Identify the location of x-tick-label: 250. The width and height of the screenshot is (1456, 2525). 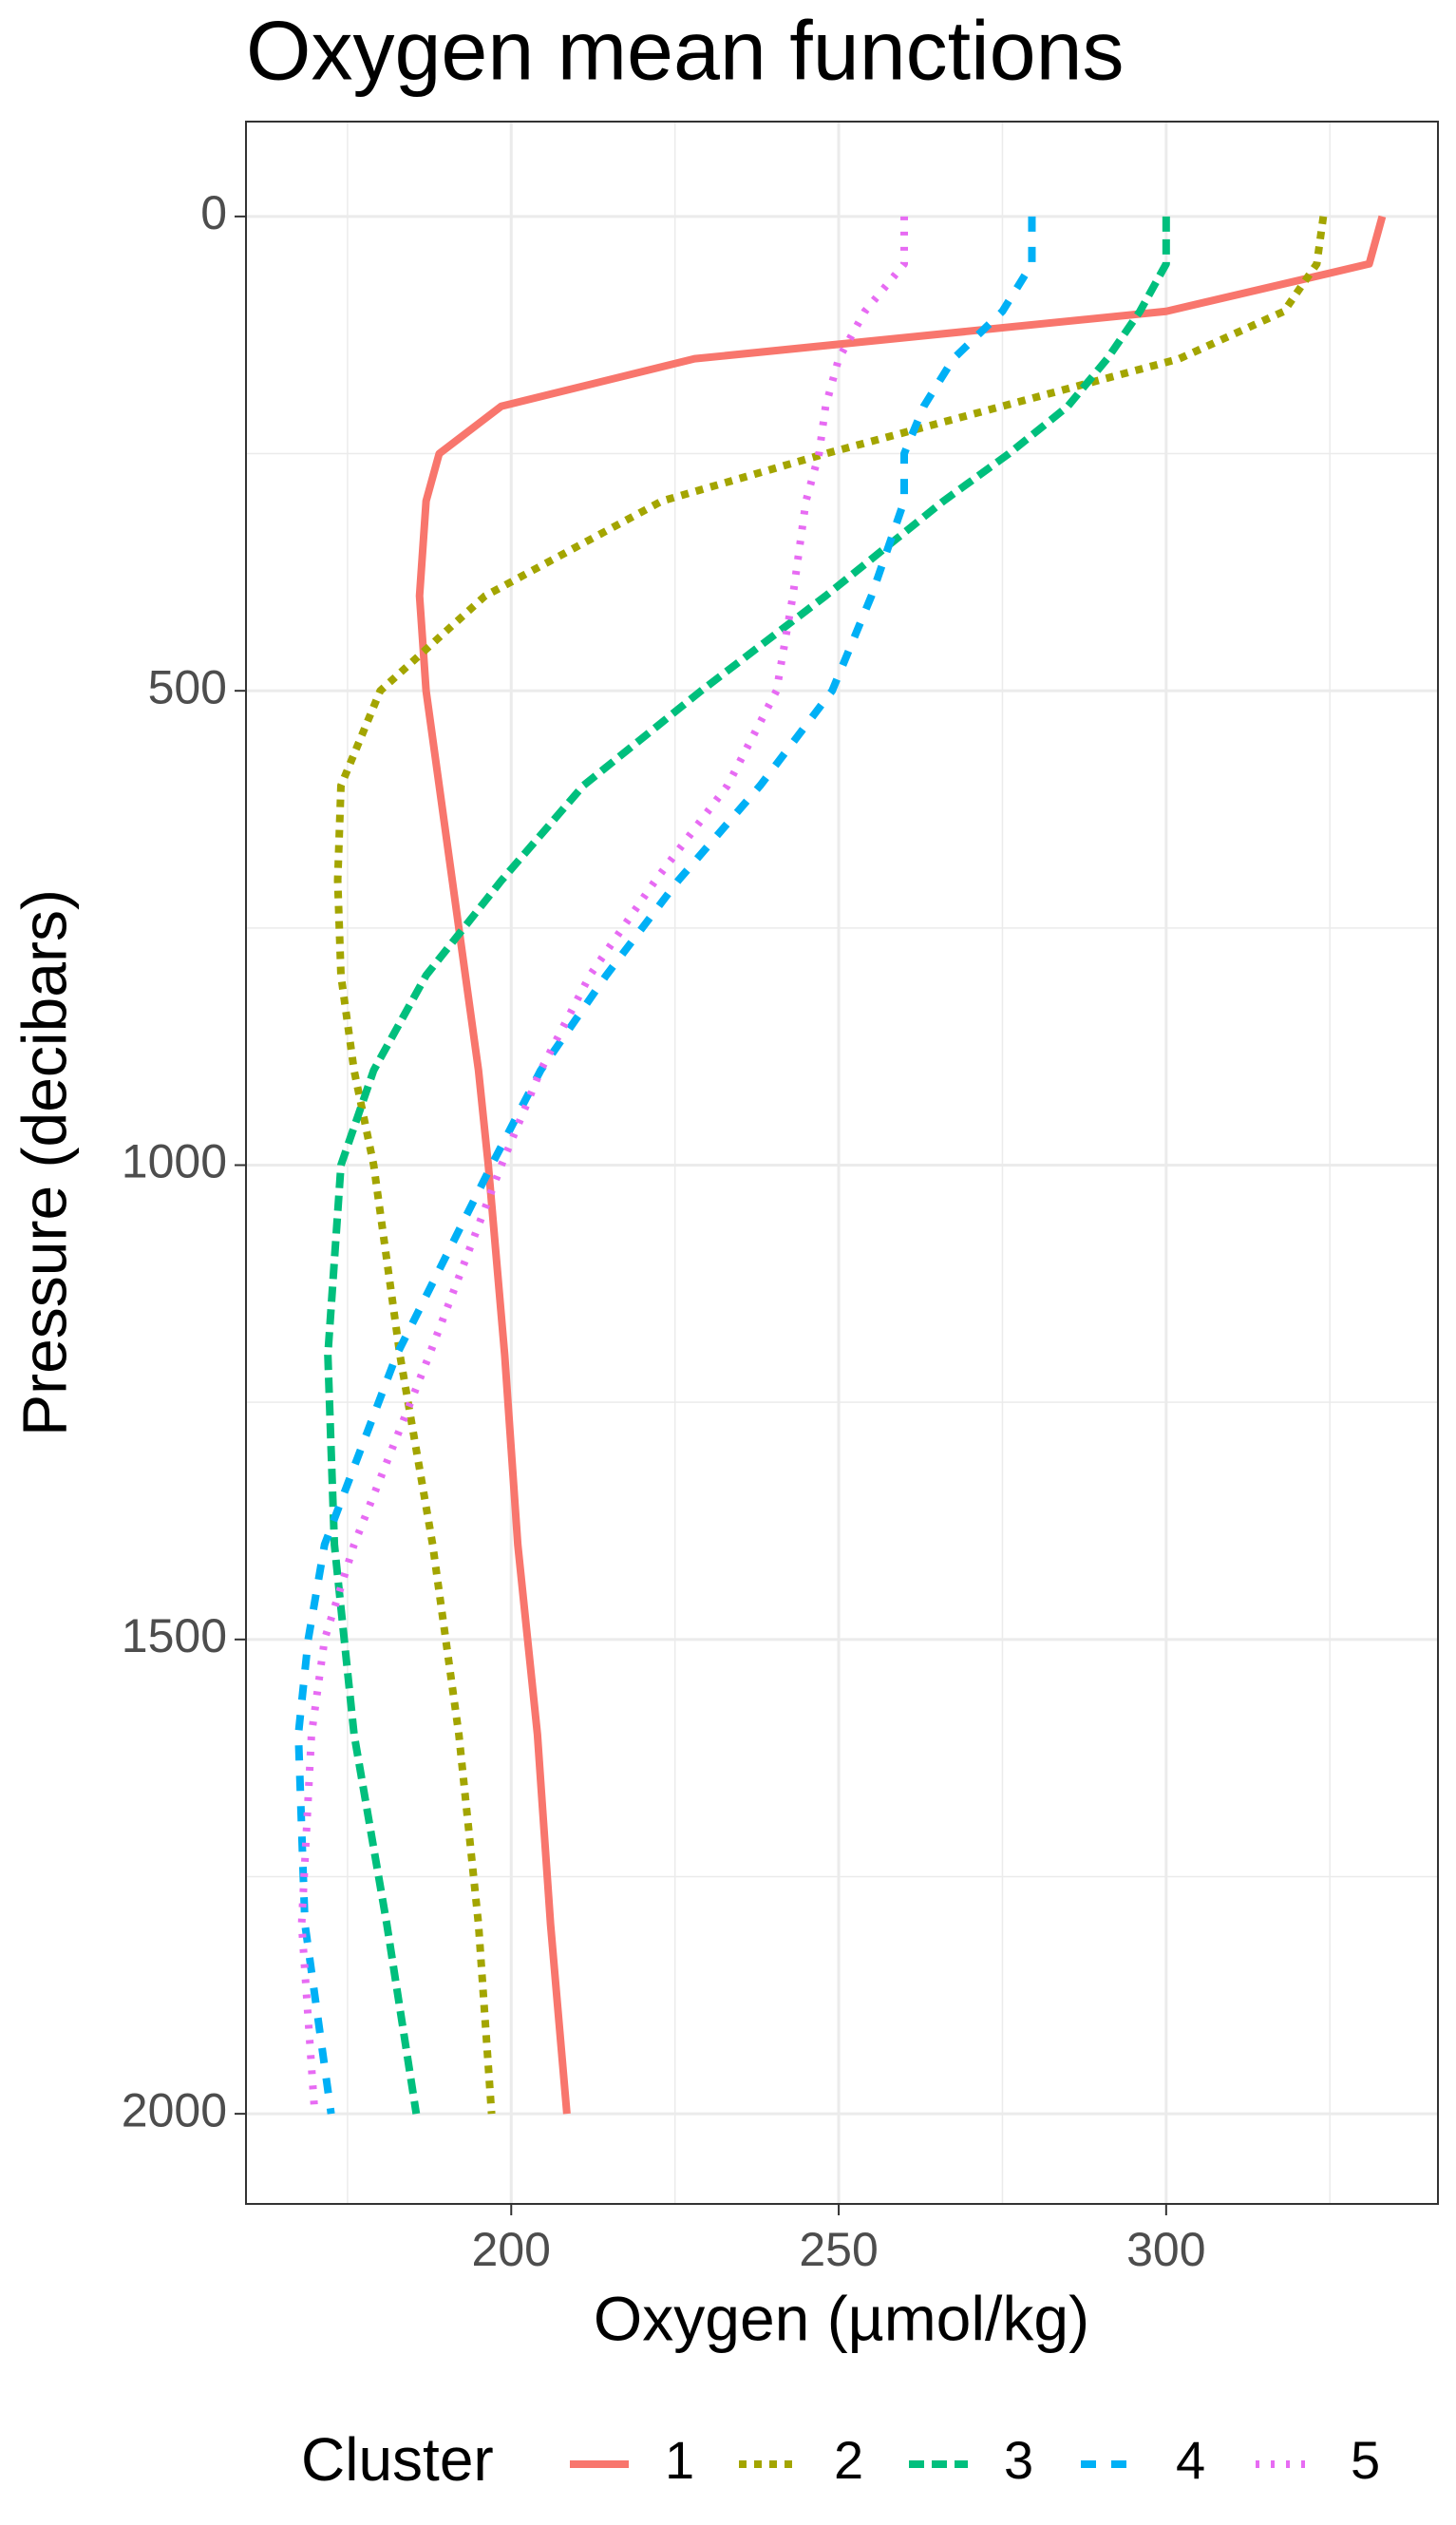
(838, 2249).